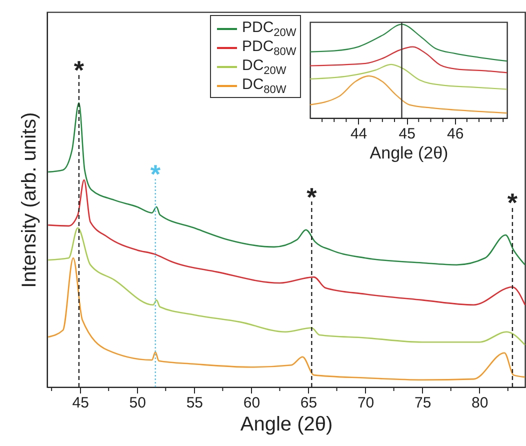  What do you see at coordinates (480, 403) in the screenshot?
I see `x-tick-label: 80` at bounding box center [480, 403].